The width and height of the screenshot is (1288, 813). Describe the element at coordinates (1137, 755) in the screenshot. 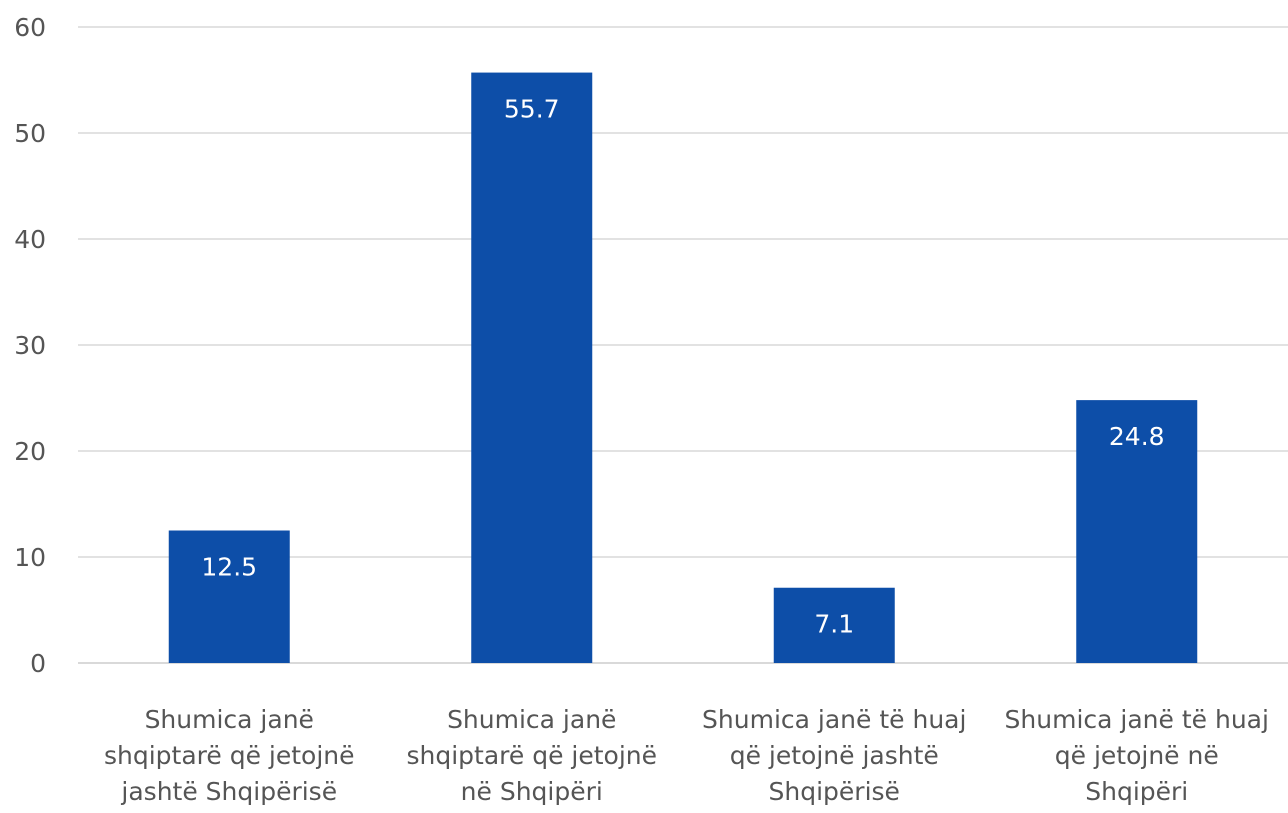

I see `category-label-line: që jetojnë në` at that location.